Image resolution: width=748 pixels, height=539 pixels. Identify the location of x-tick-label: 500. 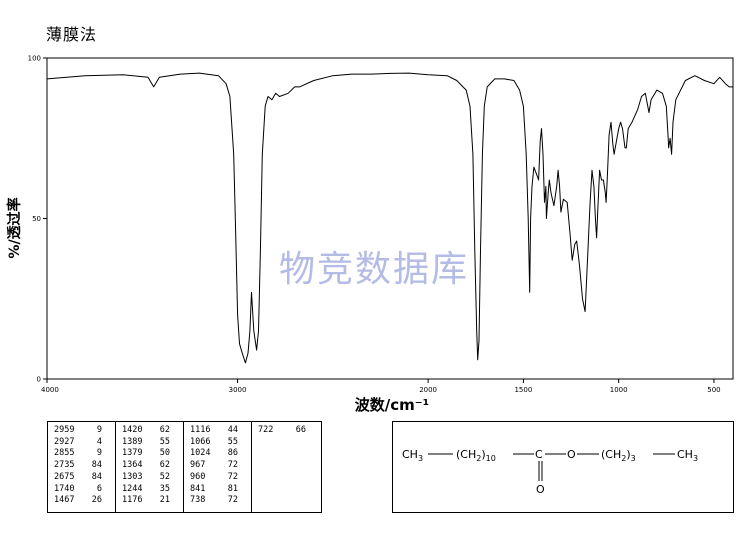
(713, 390).